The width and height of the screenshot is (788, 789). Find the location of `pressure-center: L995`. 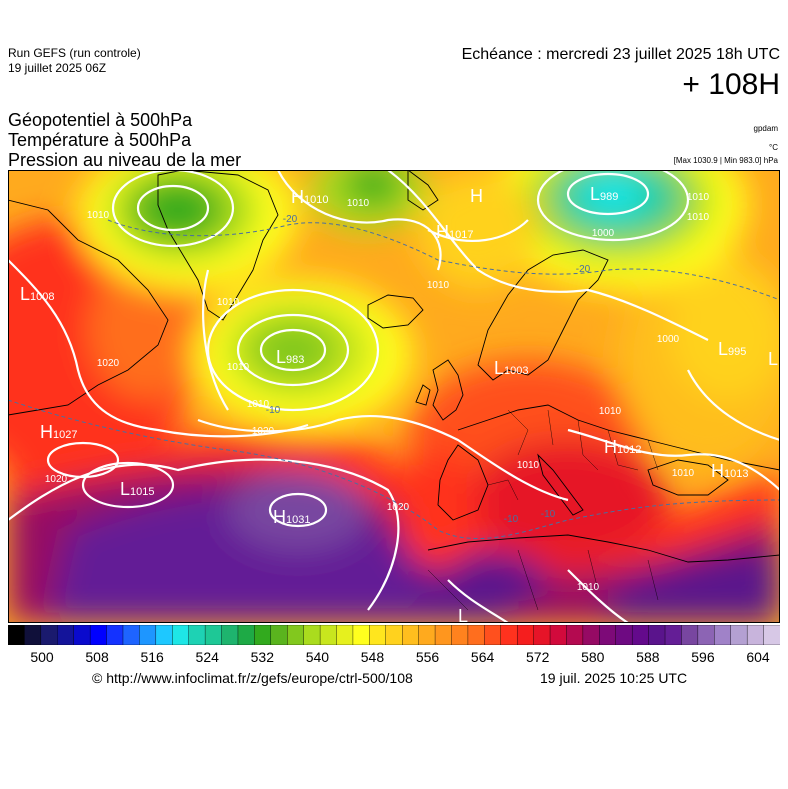

pressure-center: L995 is located at coordinates (732, 349).